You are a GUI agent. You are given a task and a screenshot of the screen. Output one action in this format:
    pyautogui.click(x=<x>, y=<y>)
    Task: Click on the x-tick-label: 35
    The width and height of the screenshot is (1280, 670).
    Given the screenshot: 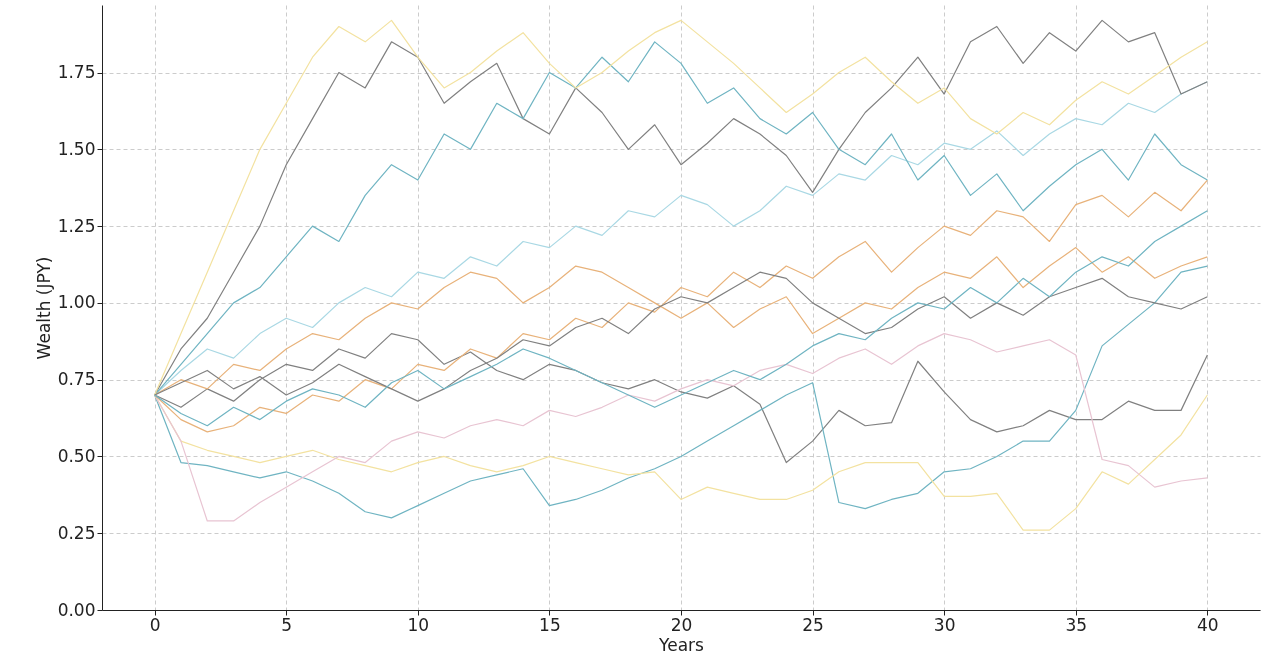 What is the action you would take?
    pyautogui.click(x=1076, y=624)
    